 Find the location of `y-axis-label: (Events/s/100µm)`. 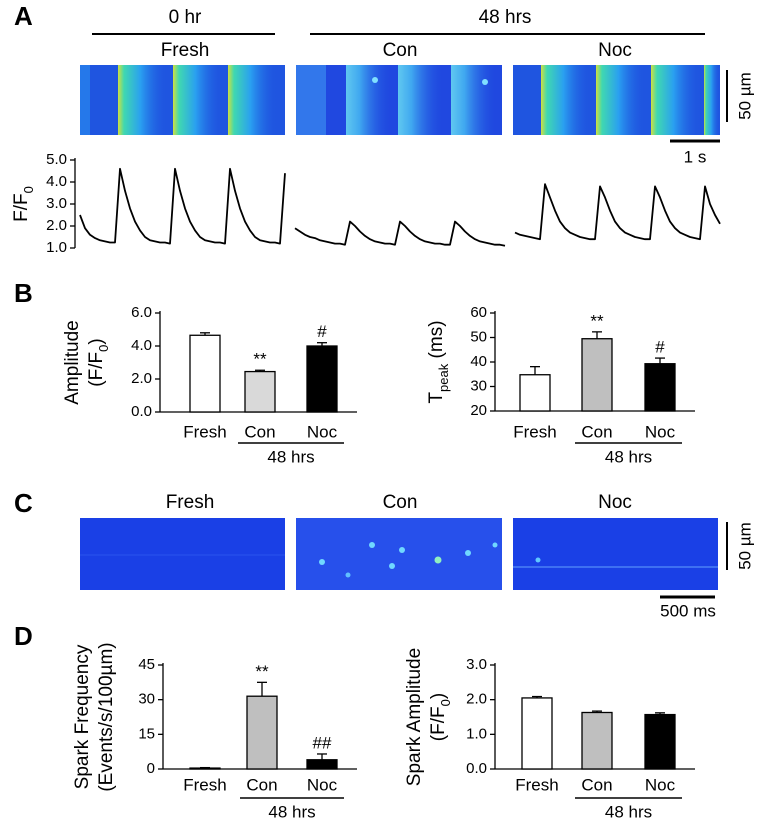

y-axis-label: (Events/s/100µm) is located at coordinates (106, 716).